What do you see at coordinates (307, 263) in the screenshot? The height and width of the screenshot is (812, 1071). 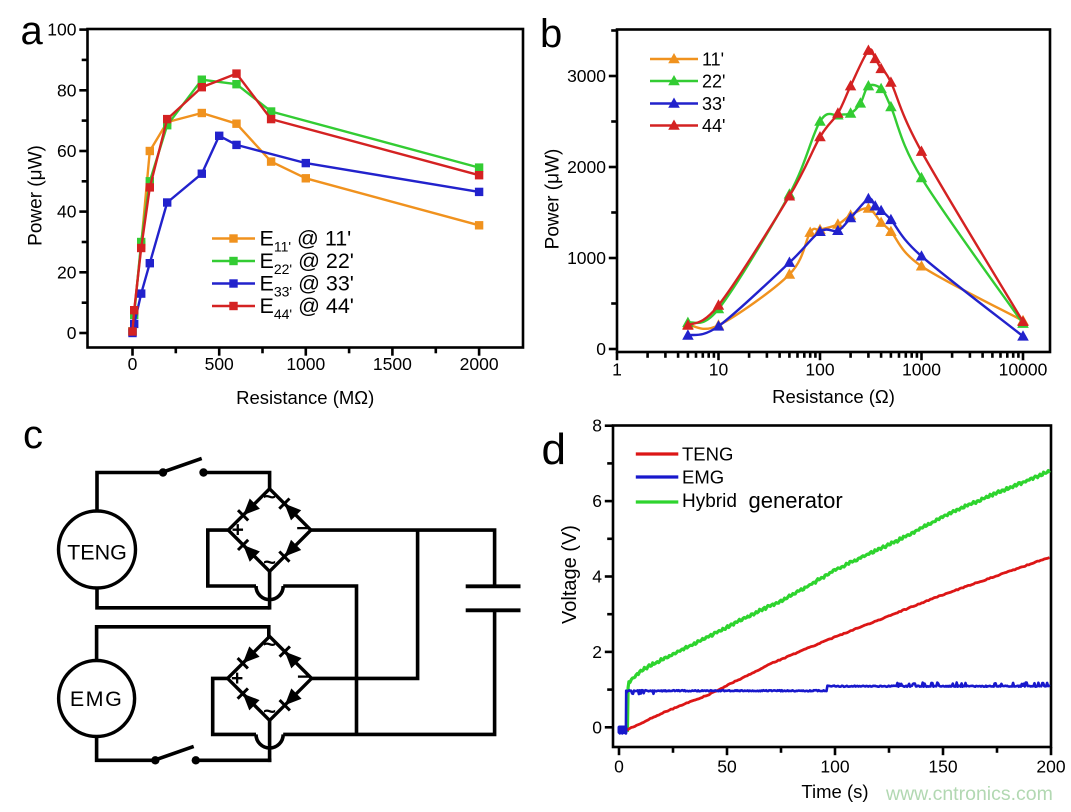 I see `svg-text: E22' @ 22'` at bounding box center [307, 263].